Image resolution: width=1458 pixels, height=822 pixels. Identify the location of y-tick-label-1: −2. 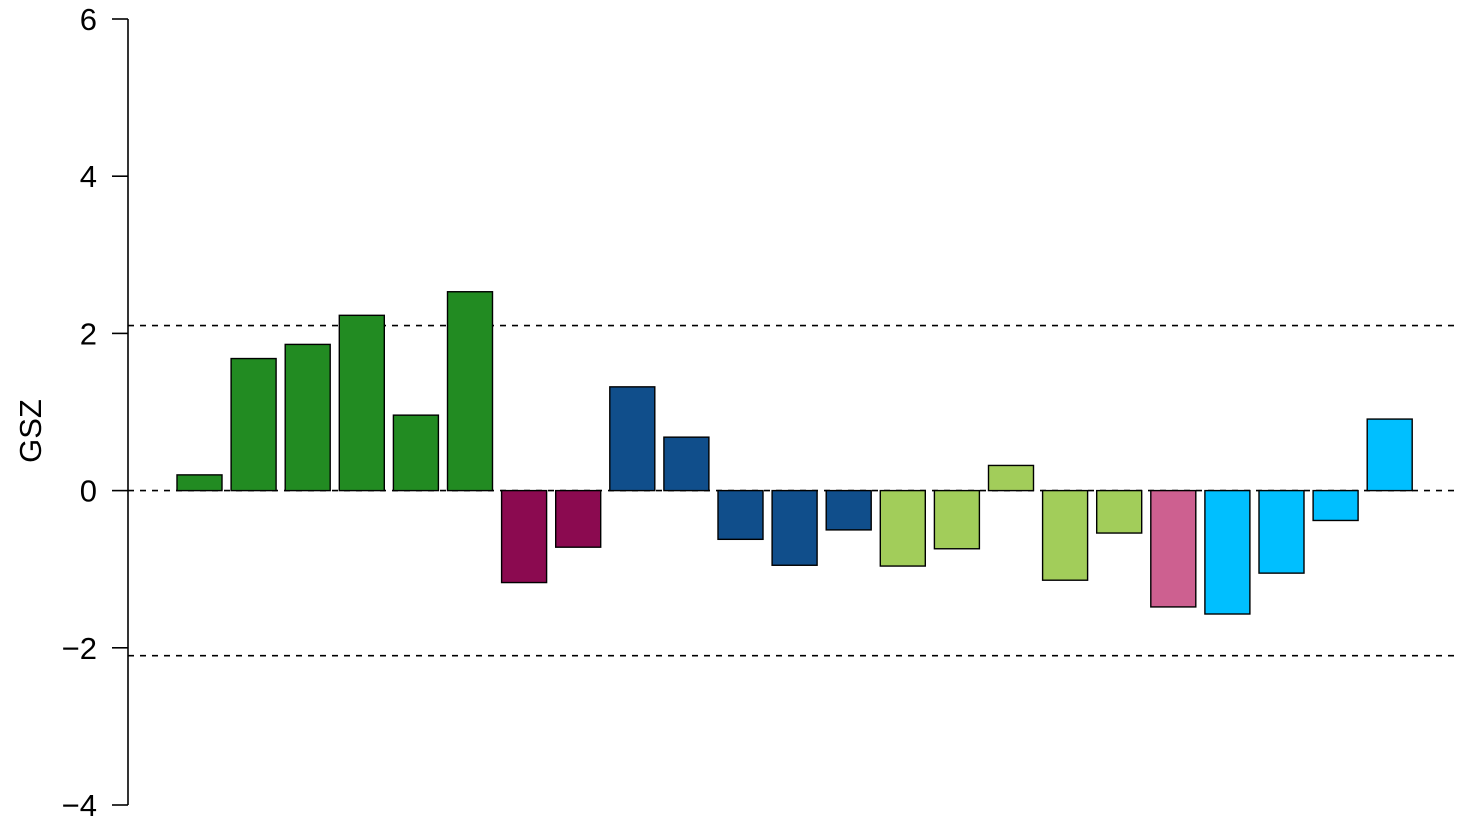
(79, 648).